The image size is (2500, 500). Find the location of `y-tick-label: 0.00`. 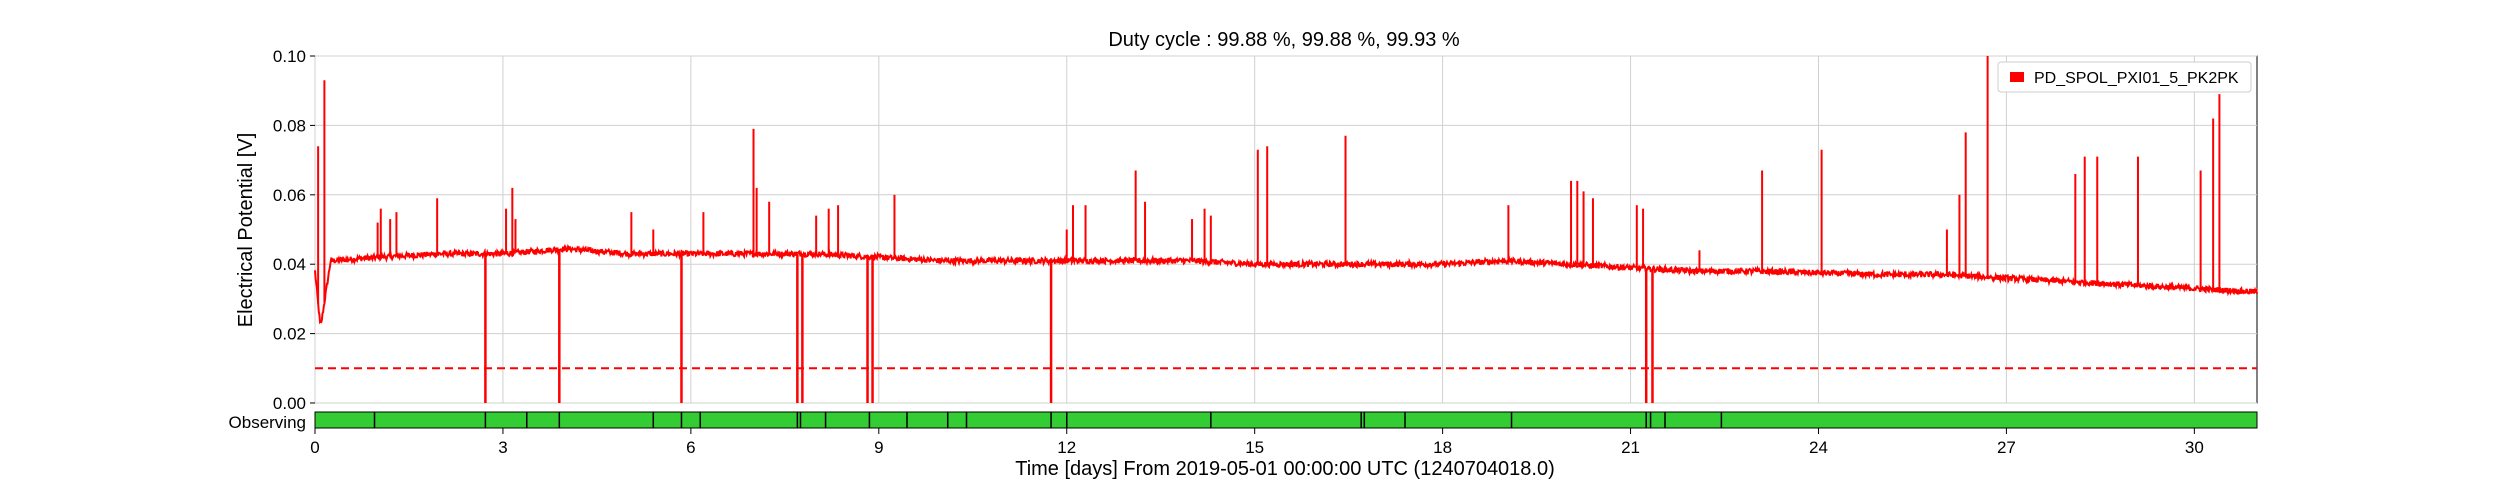

y-tick-label: 0.00 is located at coordinates (289, 403).